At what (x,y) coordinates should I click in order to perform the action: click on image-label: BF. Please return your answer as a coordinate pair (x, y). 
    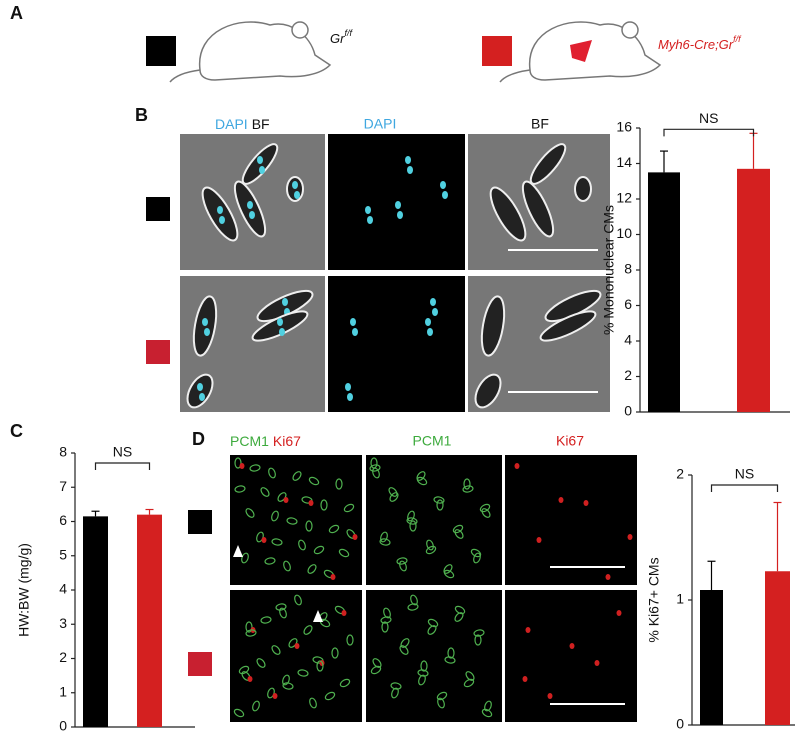
    Looking at the image, I should click on (540, 124).